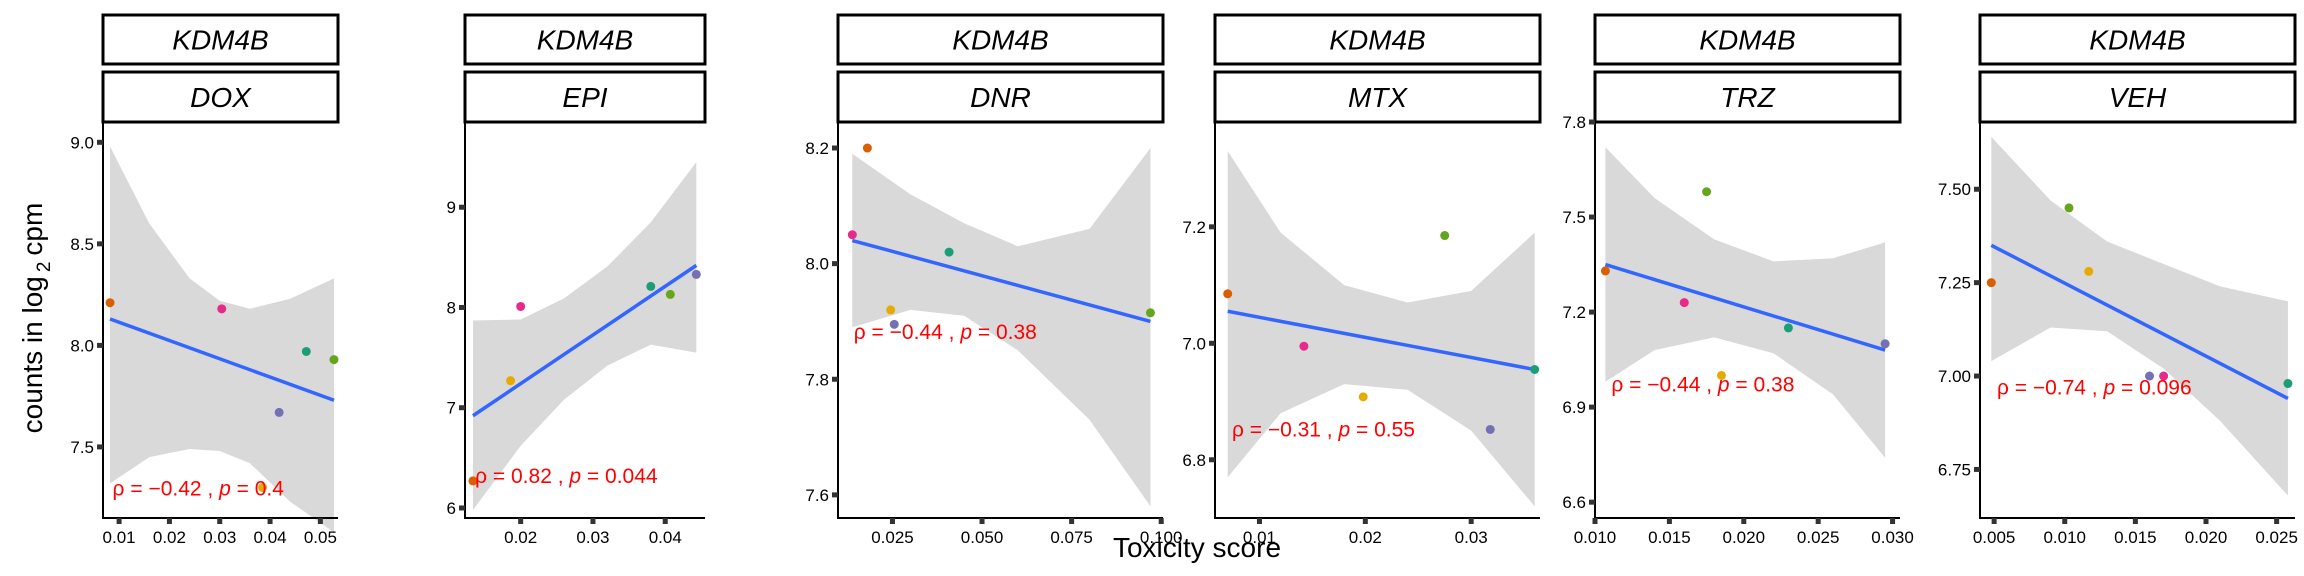  I want to click on gene-strip, so click(2137, 39).